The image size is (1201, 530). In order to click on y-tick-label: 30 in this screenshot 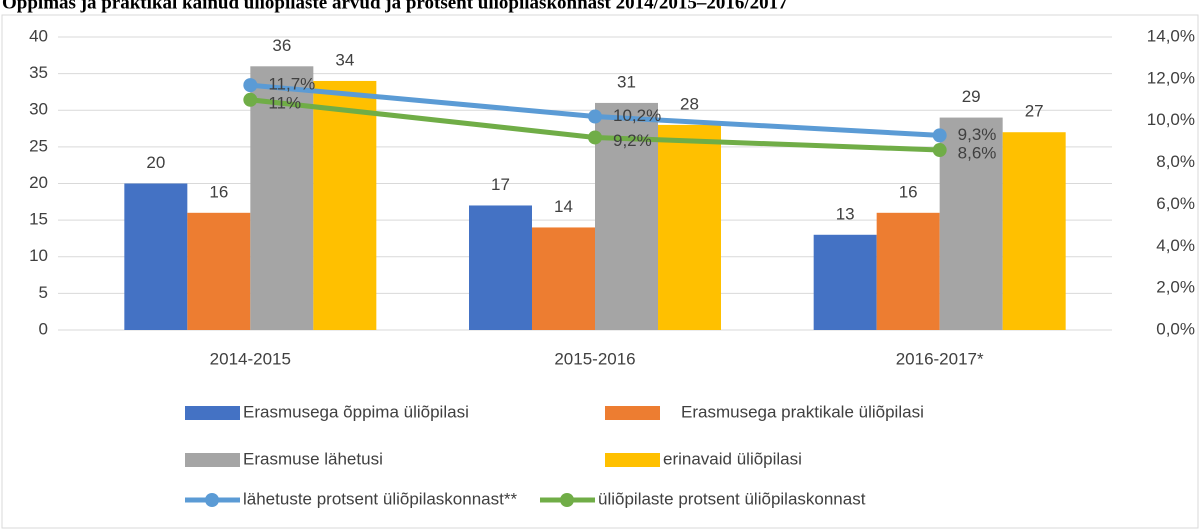, I will do `click(38, 109)`.